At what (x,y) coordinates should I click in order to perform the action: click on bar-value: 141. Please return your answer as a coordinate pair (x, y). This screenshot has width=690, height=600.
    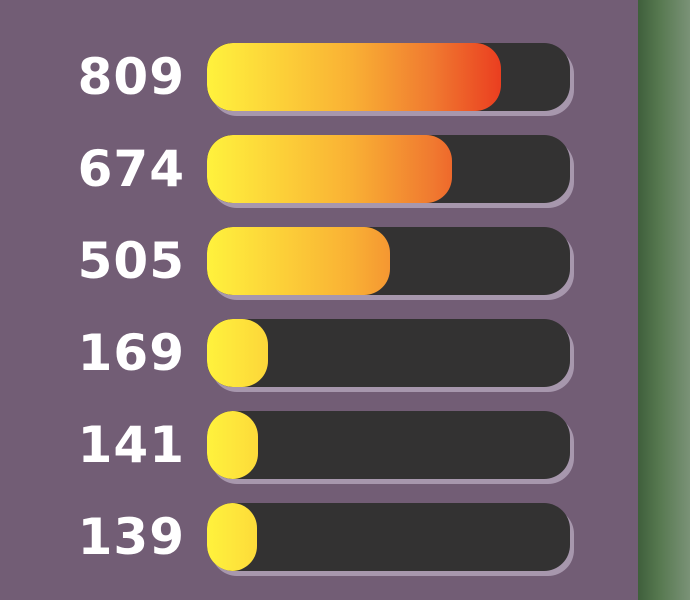
    Looking at the image, I should click on (131, 445).